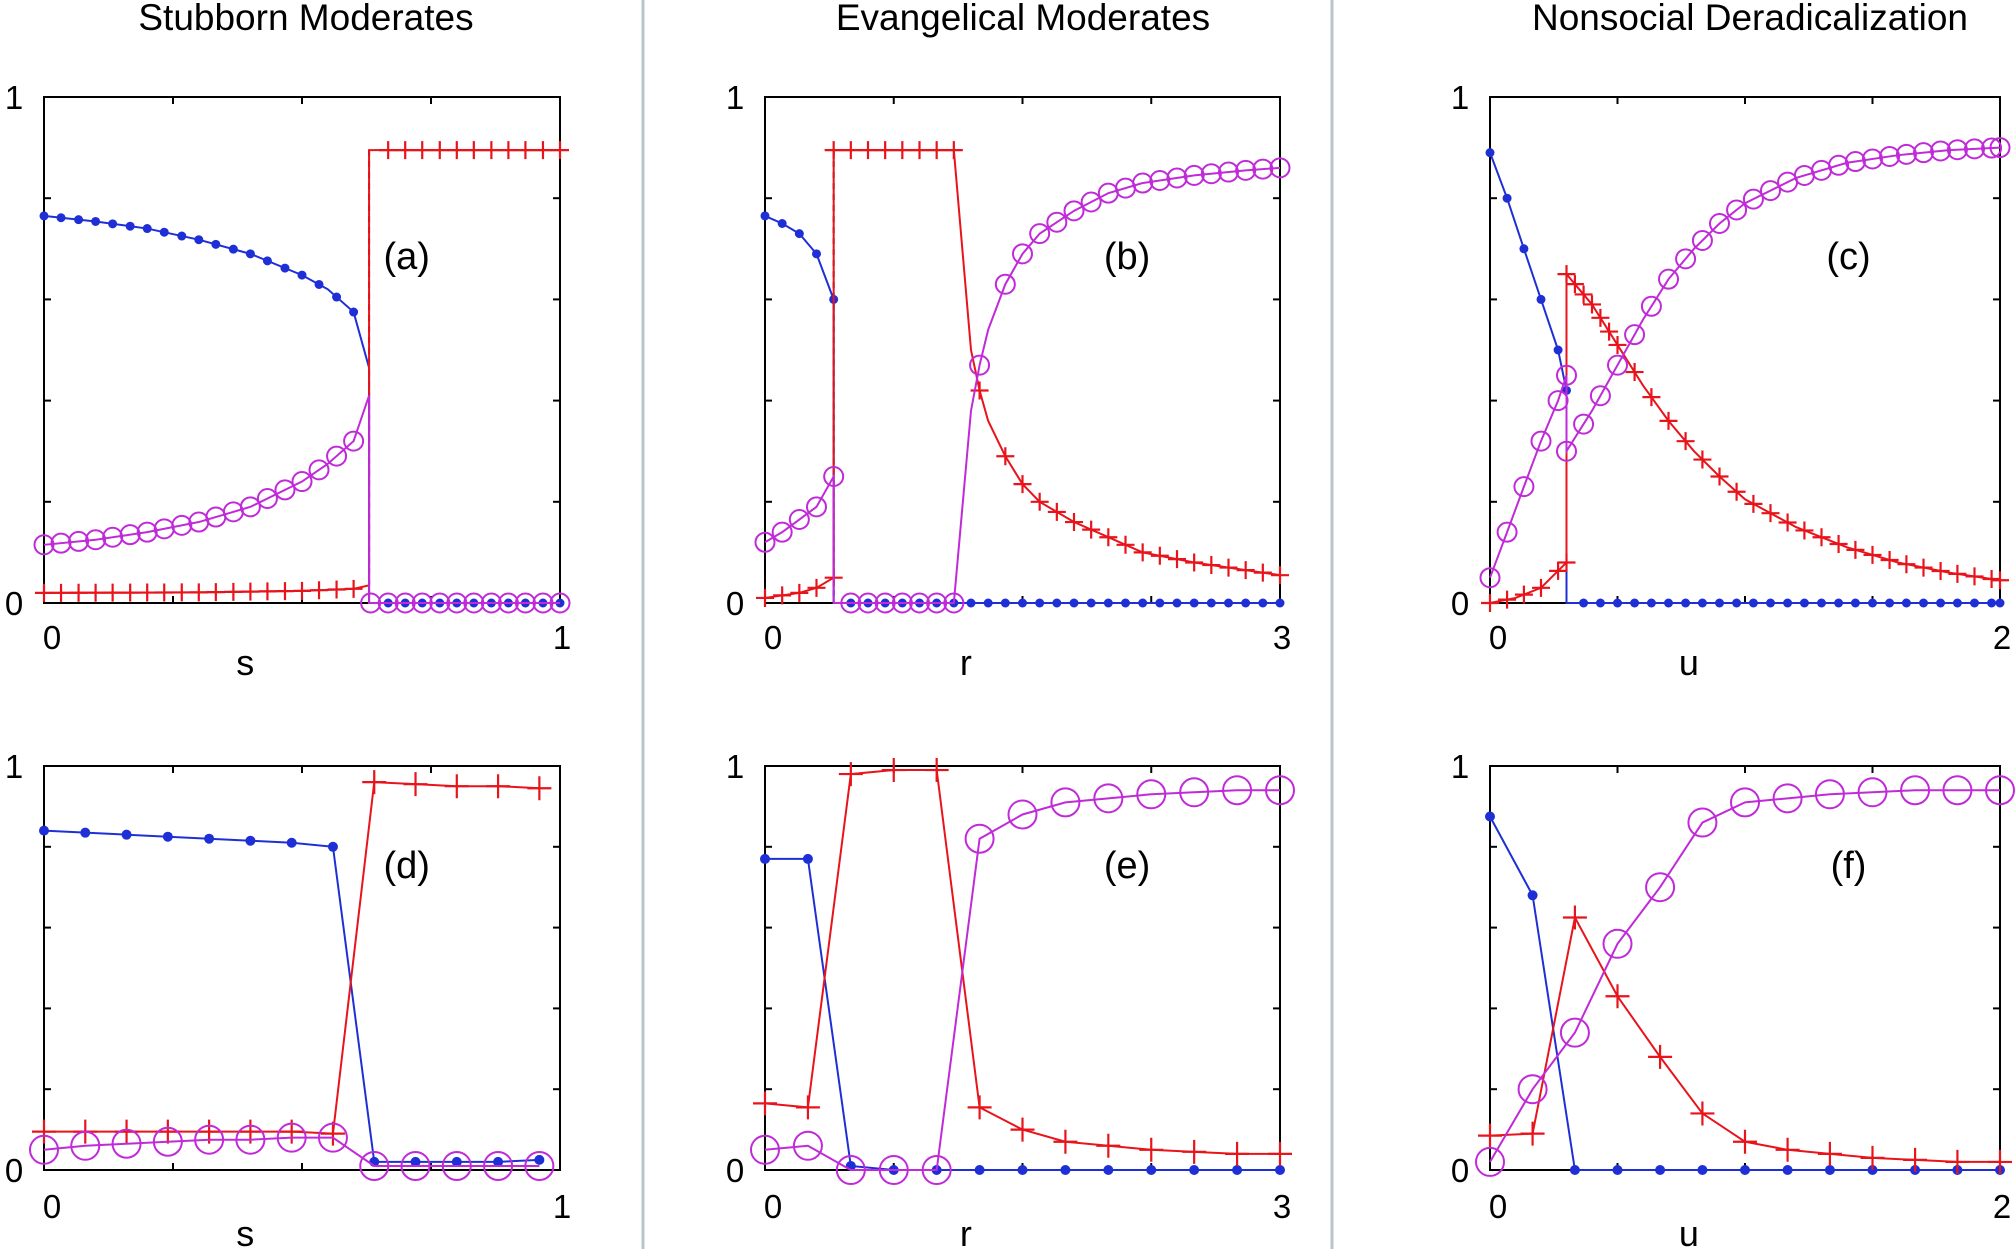  I want to click on x-axis-label: s, so click(245, 1231).